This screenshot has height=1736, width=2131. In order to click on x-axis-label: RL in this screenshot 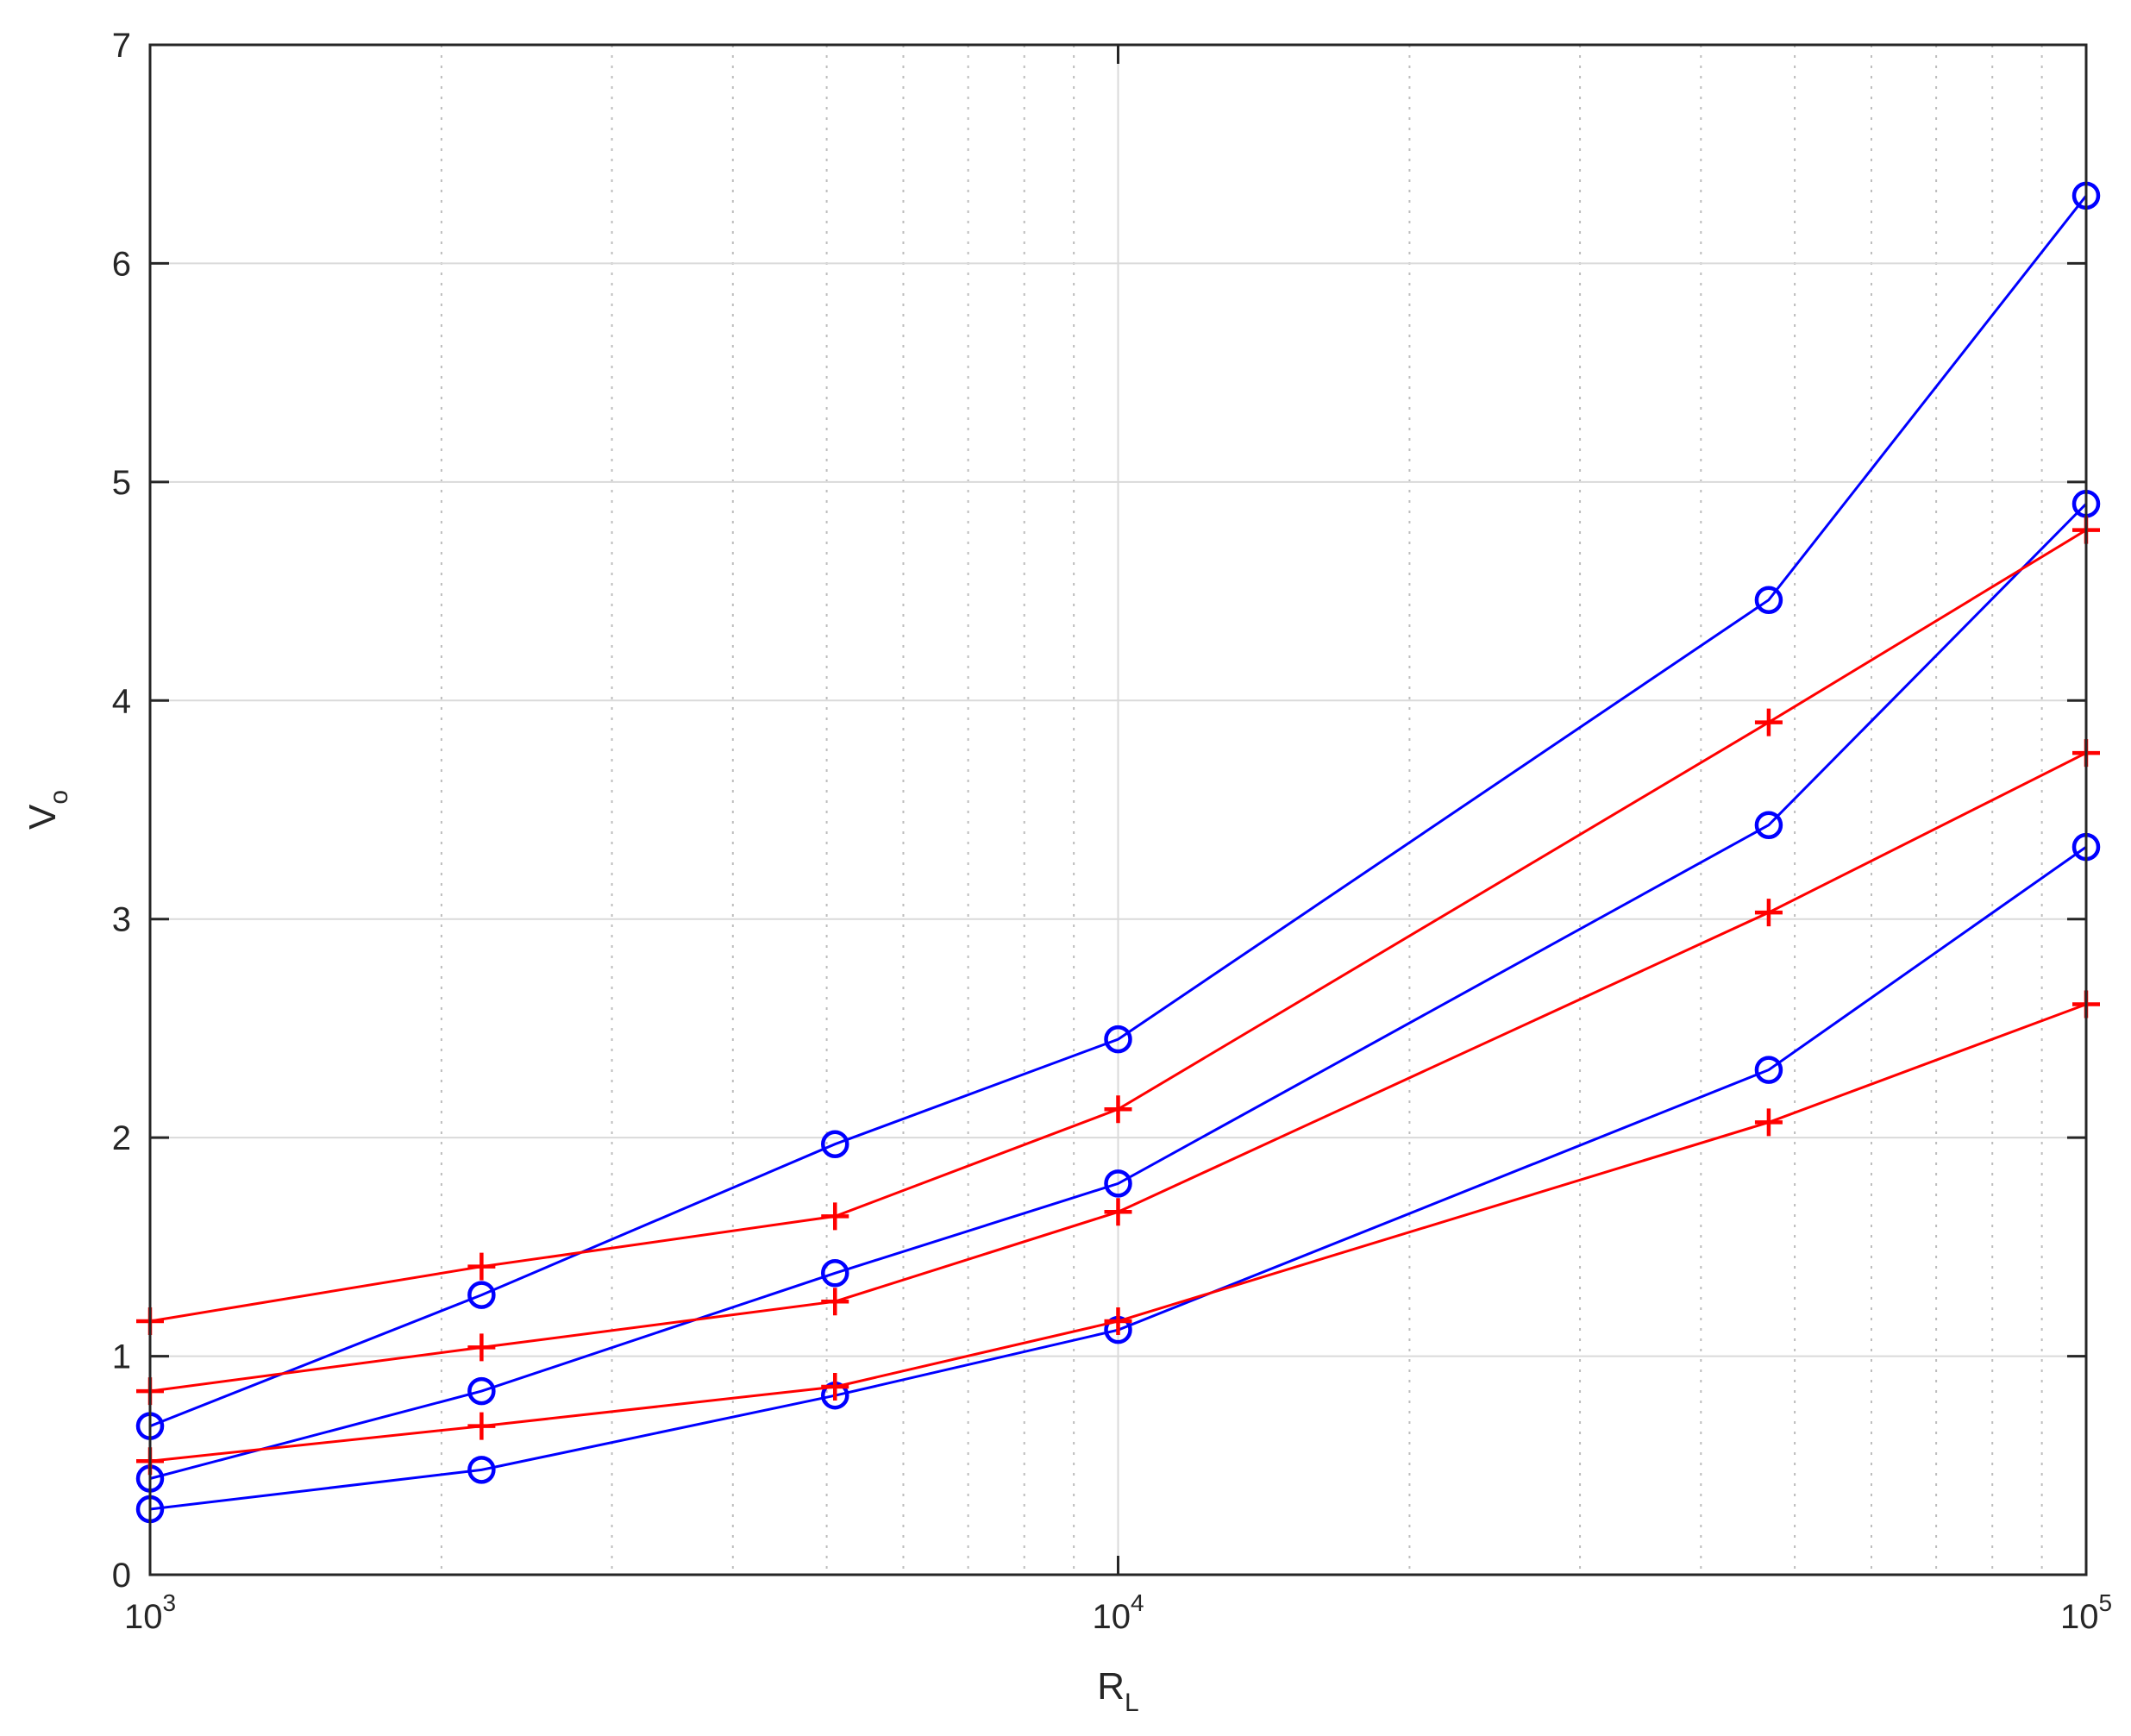, I will do `click(1117, 1691)`.